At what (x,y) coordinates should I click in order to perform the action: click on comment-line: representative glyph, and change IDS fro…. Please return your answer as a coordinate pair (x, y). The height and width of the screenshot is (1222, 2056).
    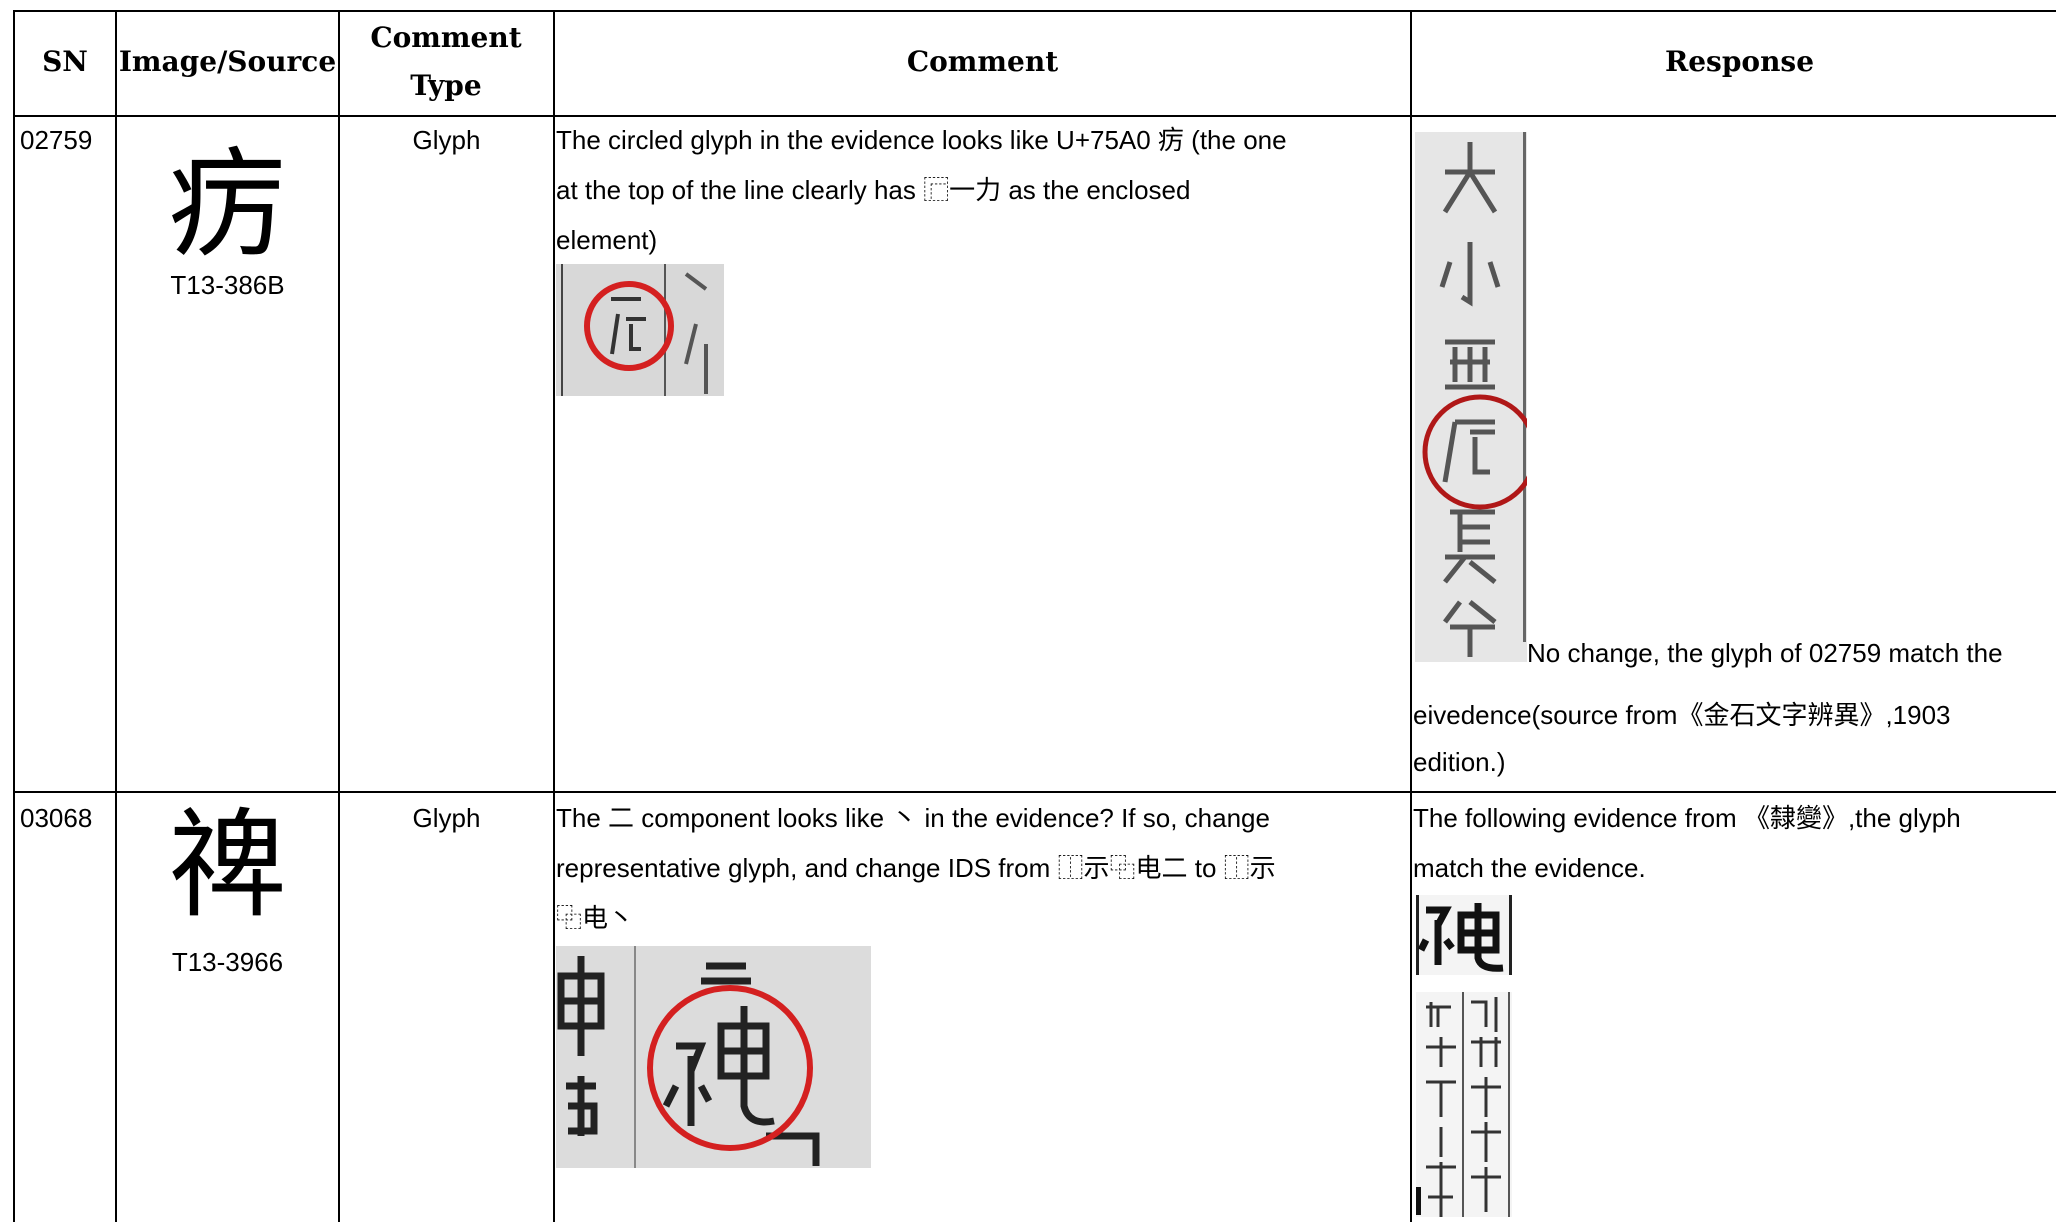
    Looking at the image, I should click on (916, 868).